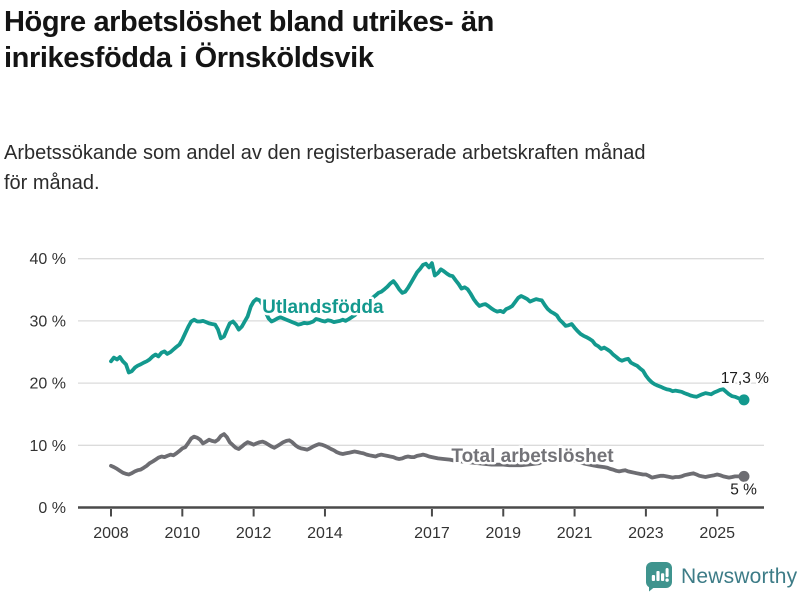  I want to click on chart-title-line1: Högre arbetslöshet bland utrikes- än, so click(249, 22).